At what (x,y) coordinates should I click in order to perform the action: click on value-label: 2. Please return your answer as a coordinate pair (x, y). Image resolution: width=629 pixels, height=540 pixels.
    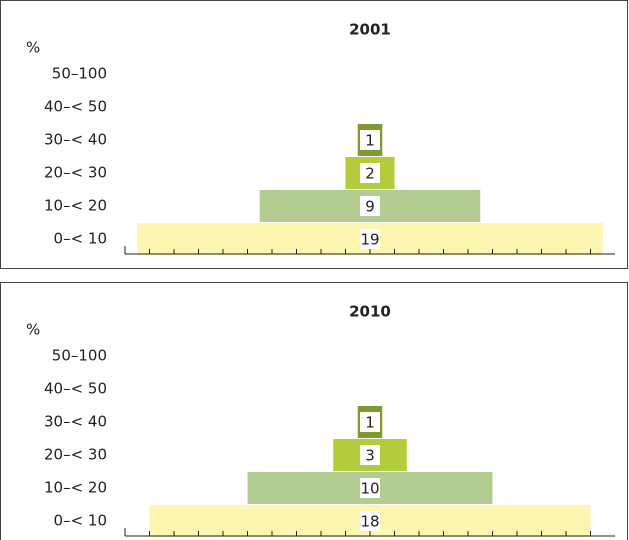
    Looking at the image, I should click on (370, 174).